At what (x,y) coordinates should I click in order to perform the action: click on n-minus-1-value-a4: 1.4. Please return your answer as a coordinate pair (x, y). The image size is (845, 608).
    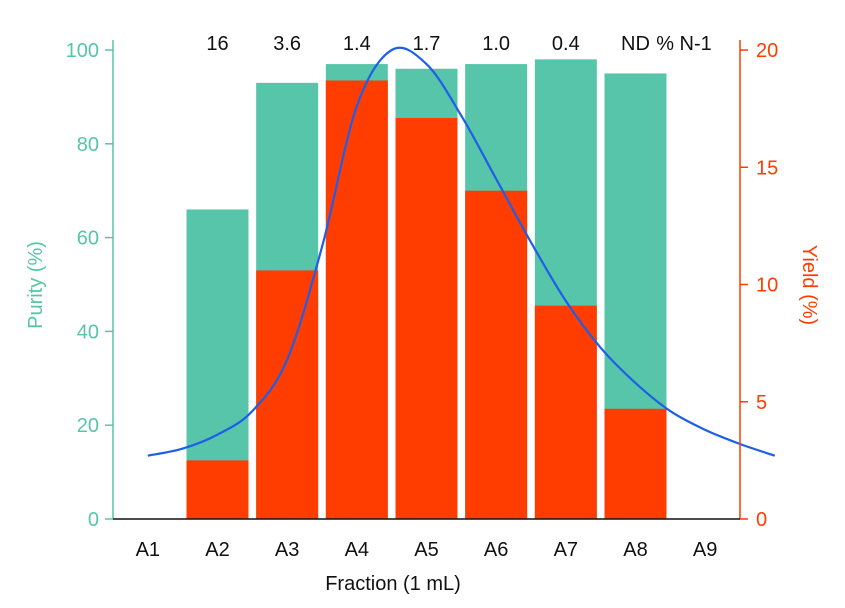
    Looking at the image, I should click on (357, 44).